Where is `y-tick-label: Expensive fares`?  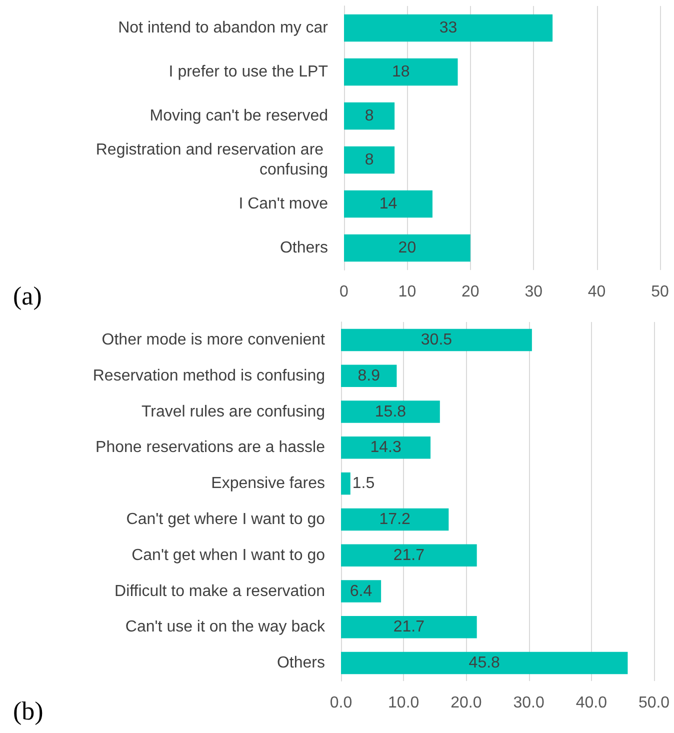 y-tick-label: Expensive fares is located at coordinates (268, 483).